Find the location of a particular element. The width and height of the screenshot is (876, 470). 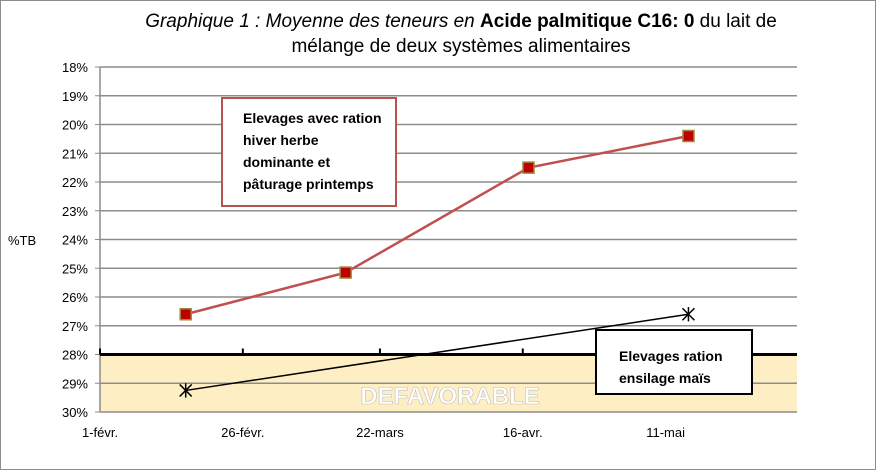

y-tick-label: 22% is located at coordinates (75, 182).